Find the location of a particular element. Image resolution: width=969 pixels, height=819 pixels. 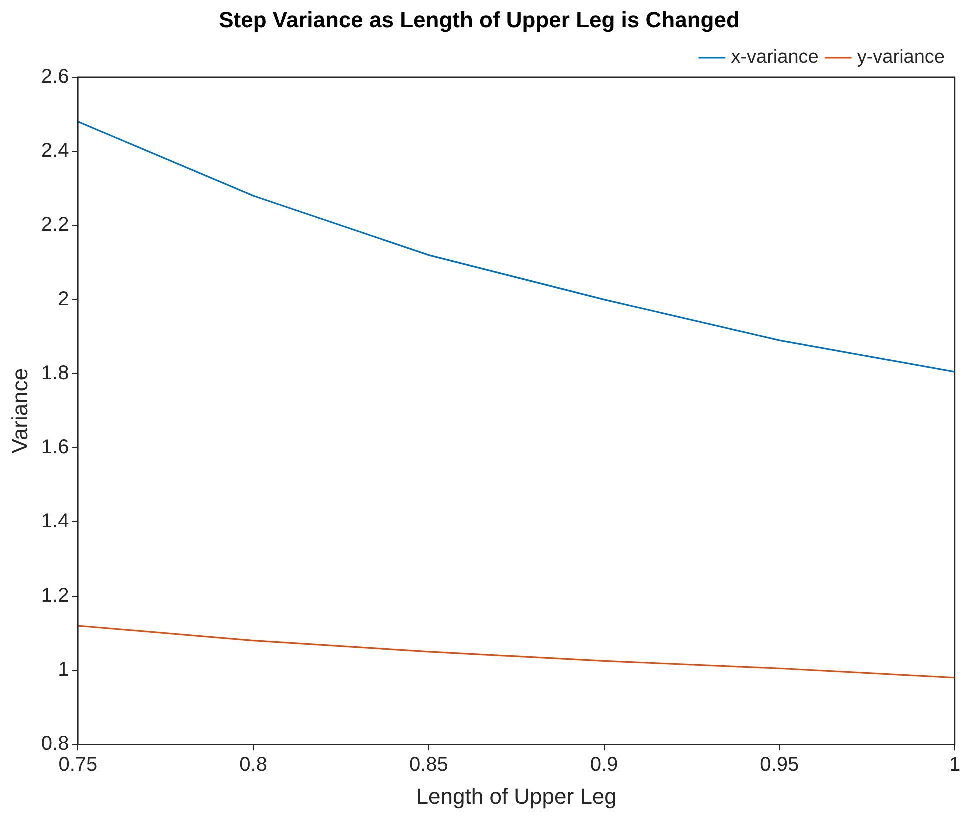

y-tick-label: 1.6 is located at coordinates (55, 447).